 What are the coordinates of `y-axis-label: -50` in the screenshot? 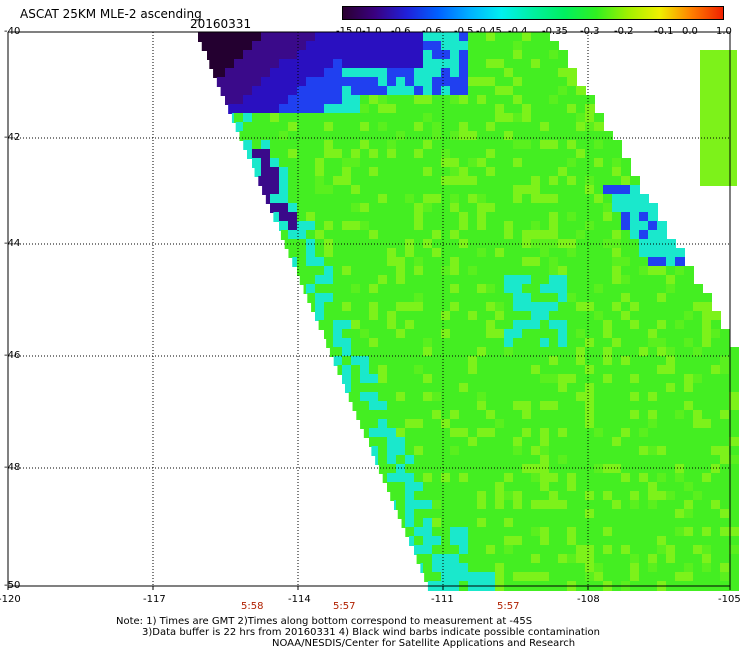 It's located at (12, 585).